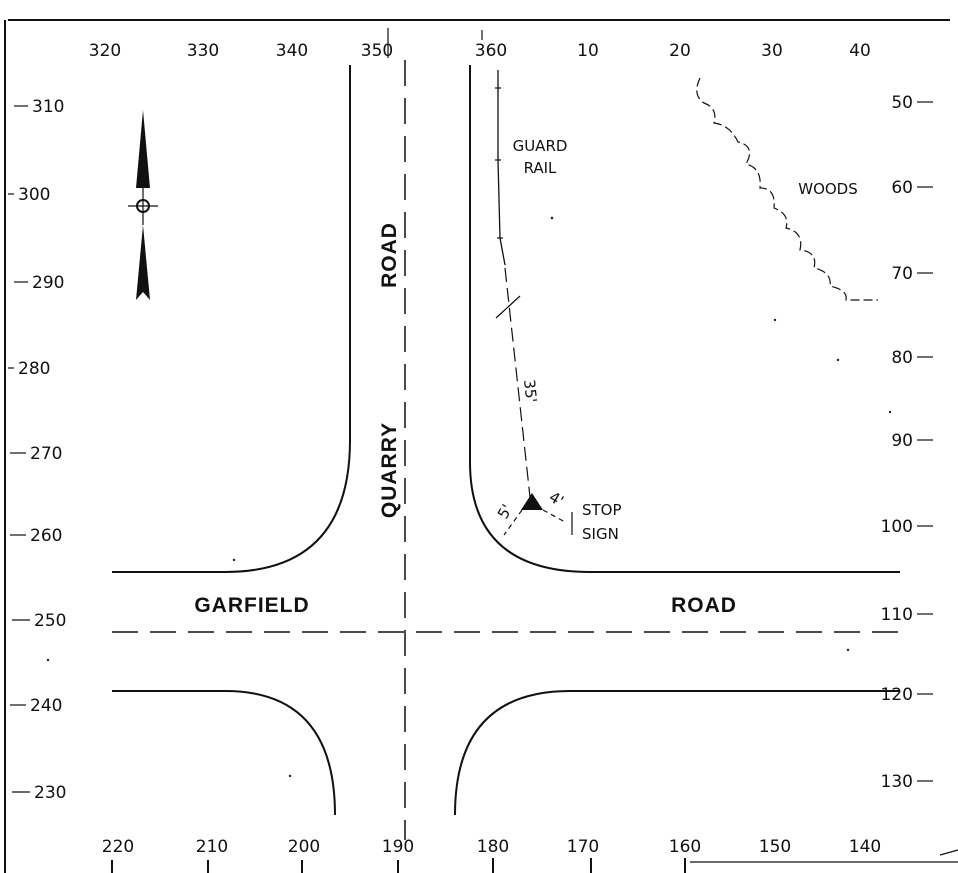  Describe the element at coordinates (212, 847) in the screenshot. I see `bottom-scale-label: 210` at that location.